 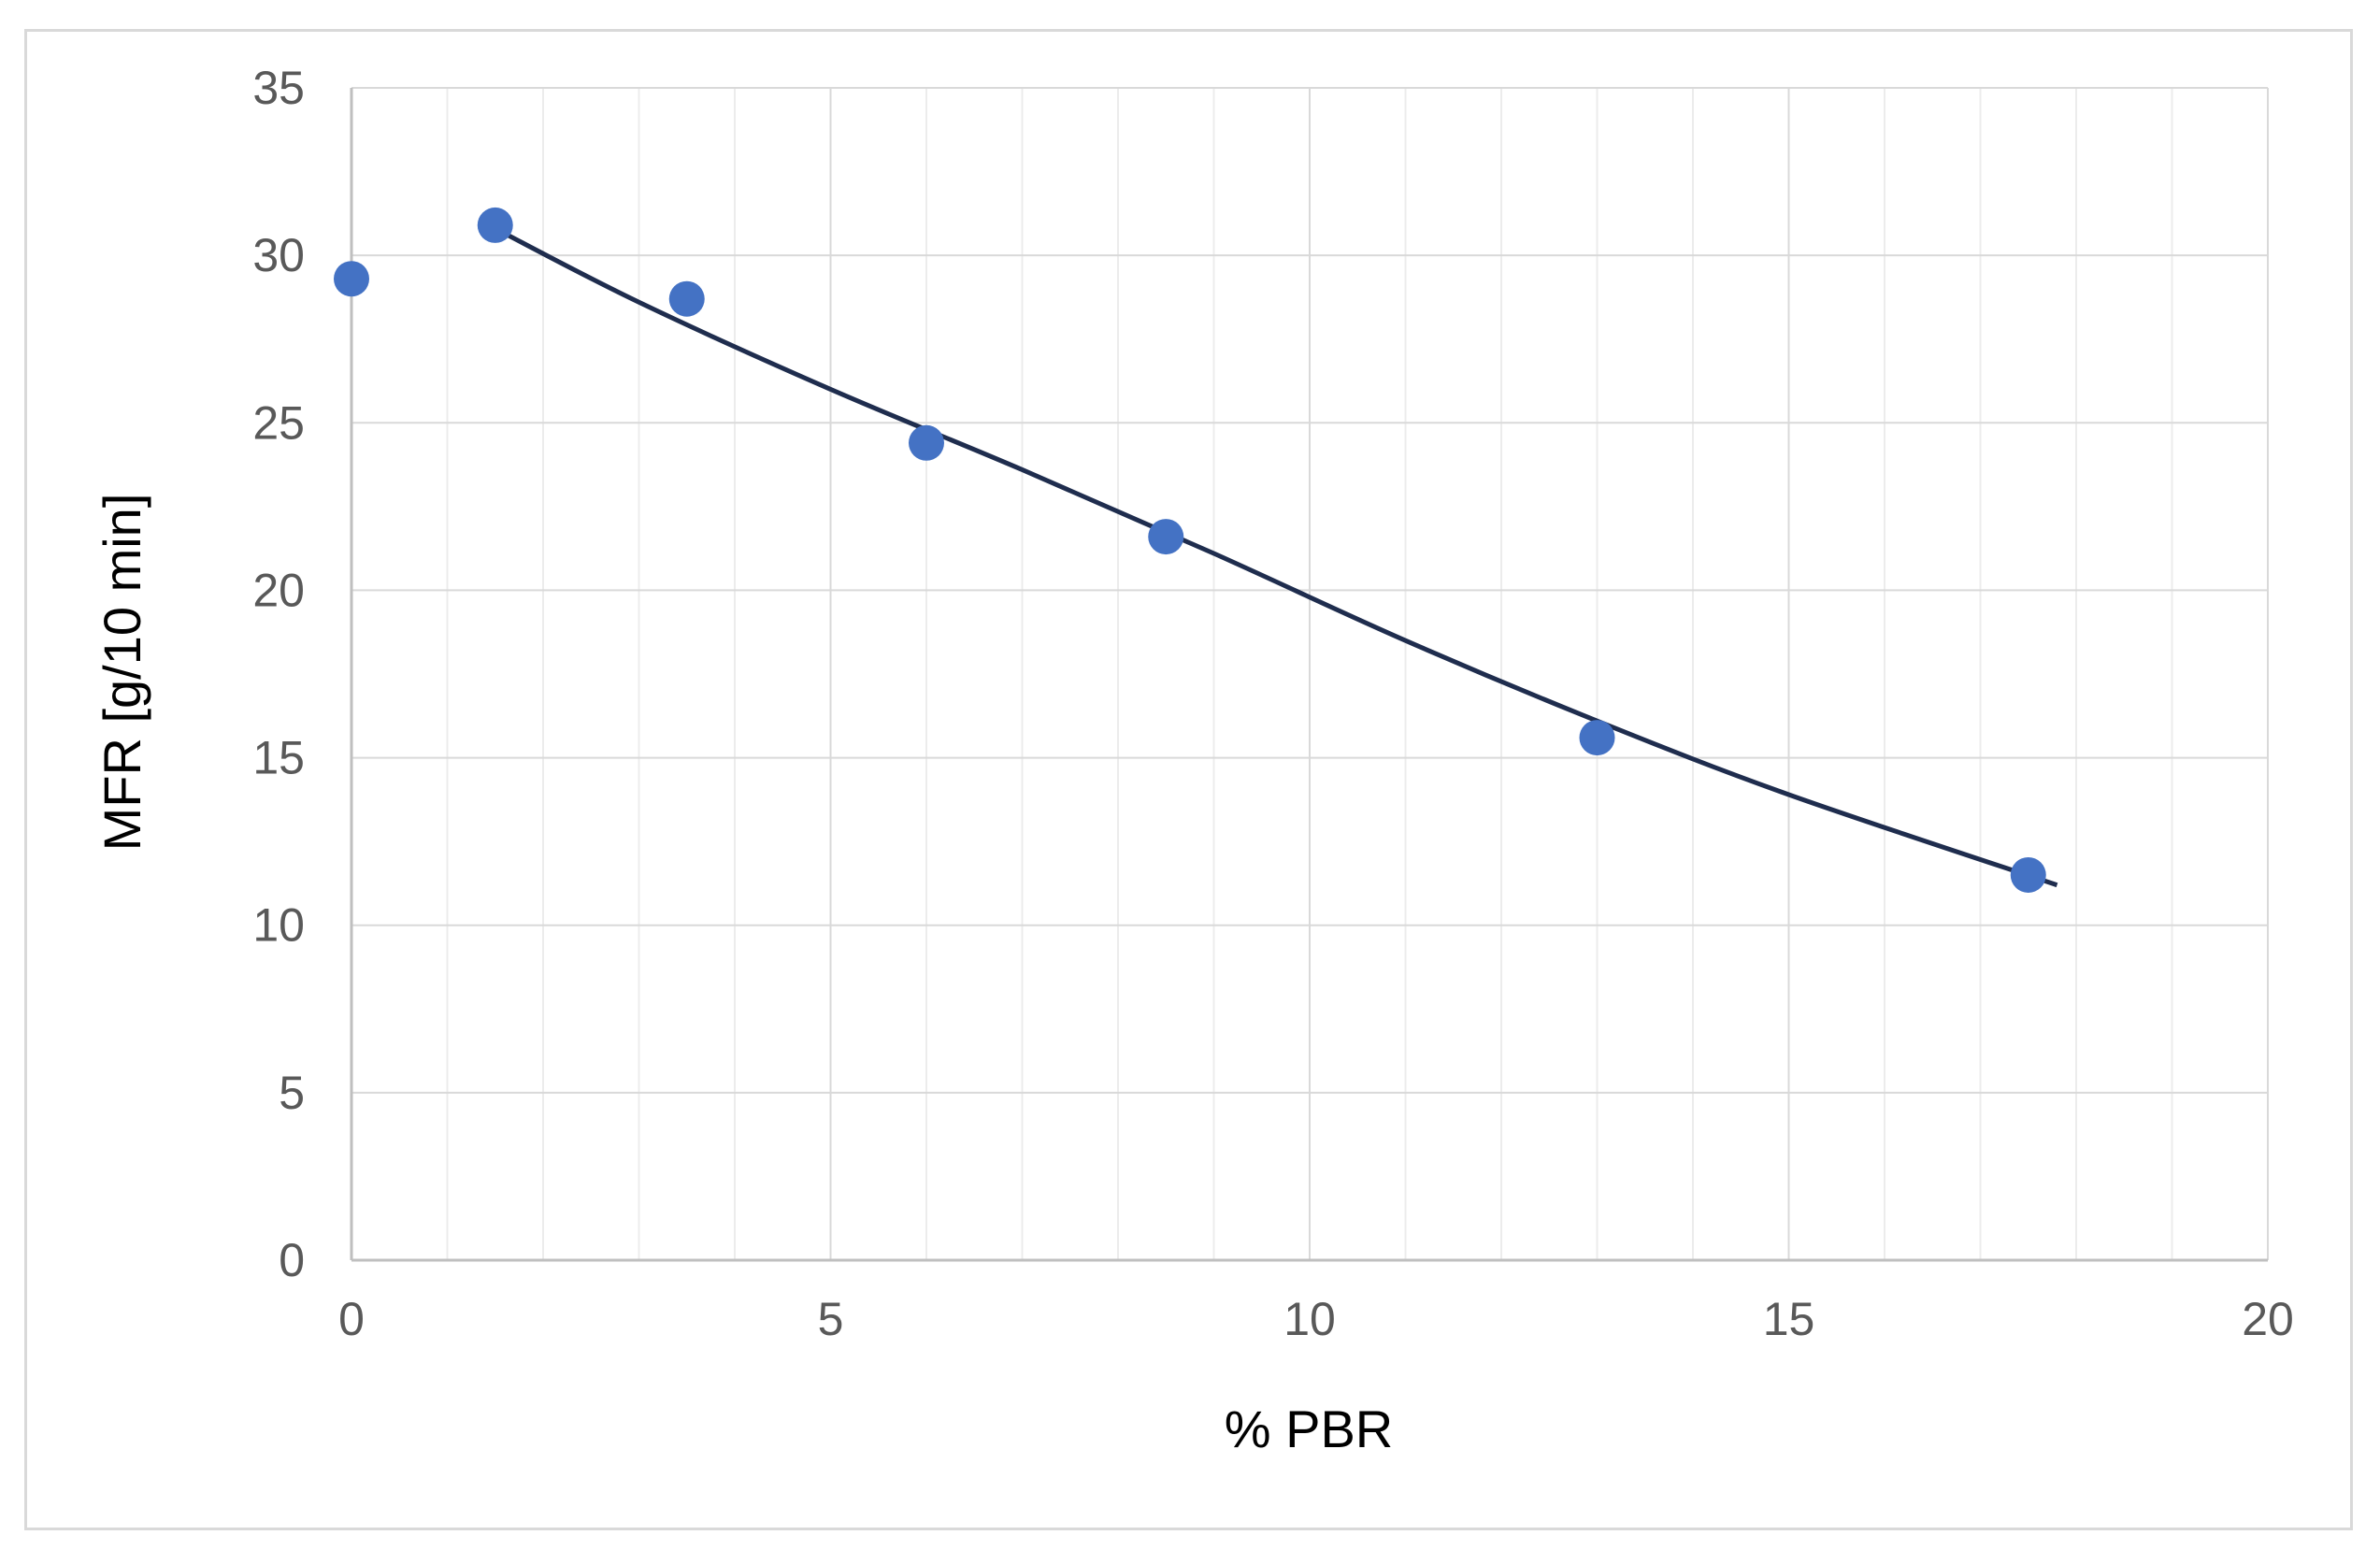 I want to click on x-tick-label: 0, so click(x=351, y=1319).